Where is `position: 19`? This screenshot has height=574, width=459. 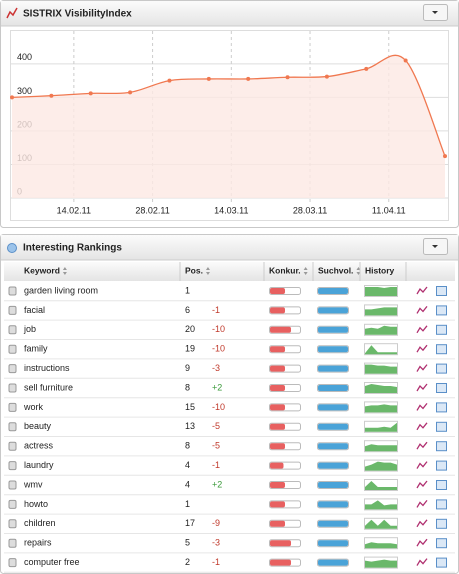
position: 19 is located at coordinates (190, 349).